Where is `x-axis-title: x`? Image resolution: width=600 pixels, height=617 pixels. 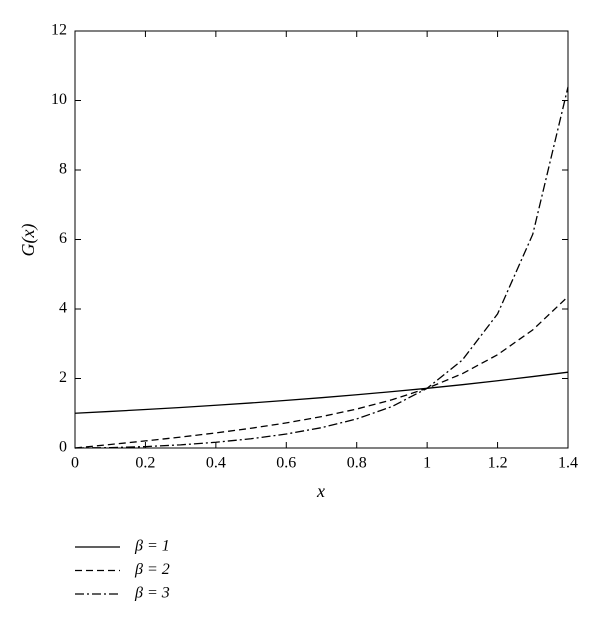
x-axis-title: x is located at coordinates (320, 491).